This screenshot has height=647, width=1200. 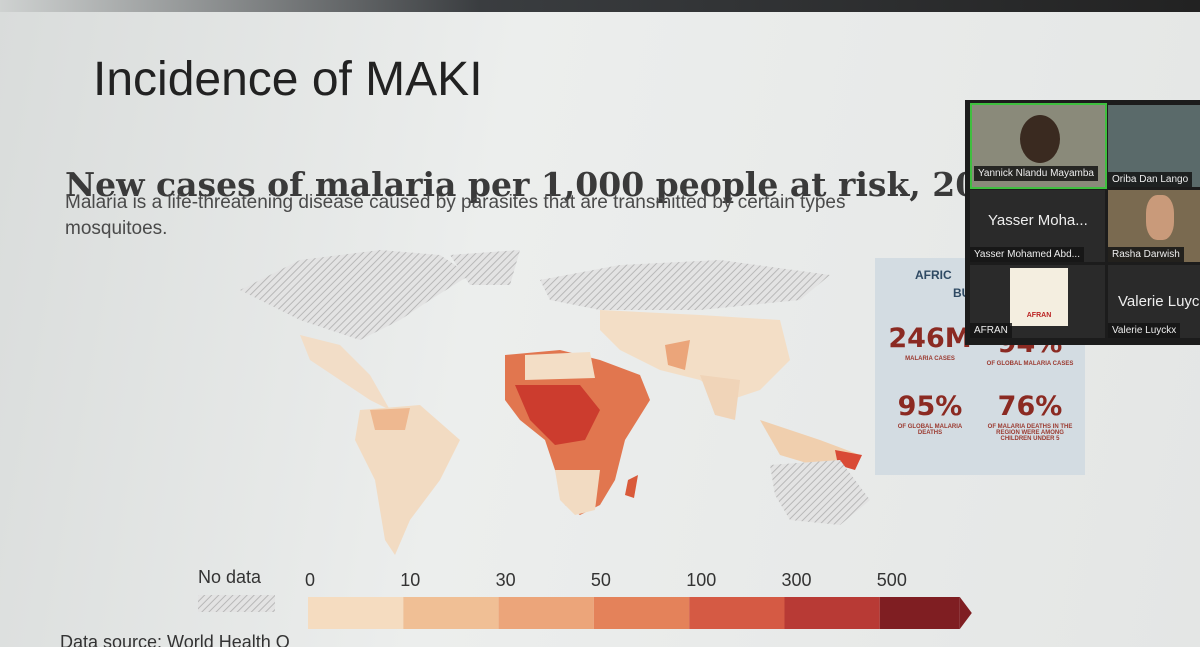 I want to click on participant-tile: Yannick Nlandu Mayamba, so click(x=1038, y=146).